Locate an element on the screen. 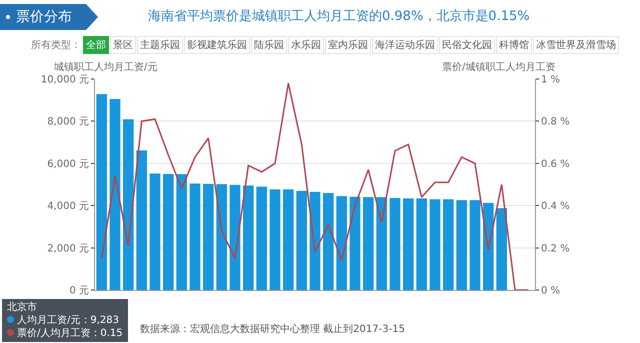 The height and width of the screenshot is (343, 640). text: 陆乐园 is located at coordinates (269, 45).